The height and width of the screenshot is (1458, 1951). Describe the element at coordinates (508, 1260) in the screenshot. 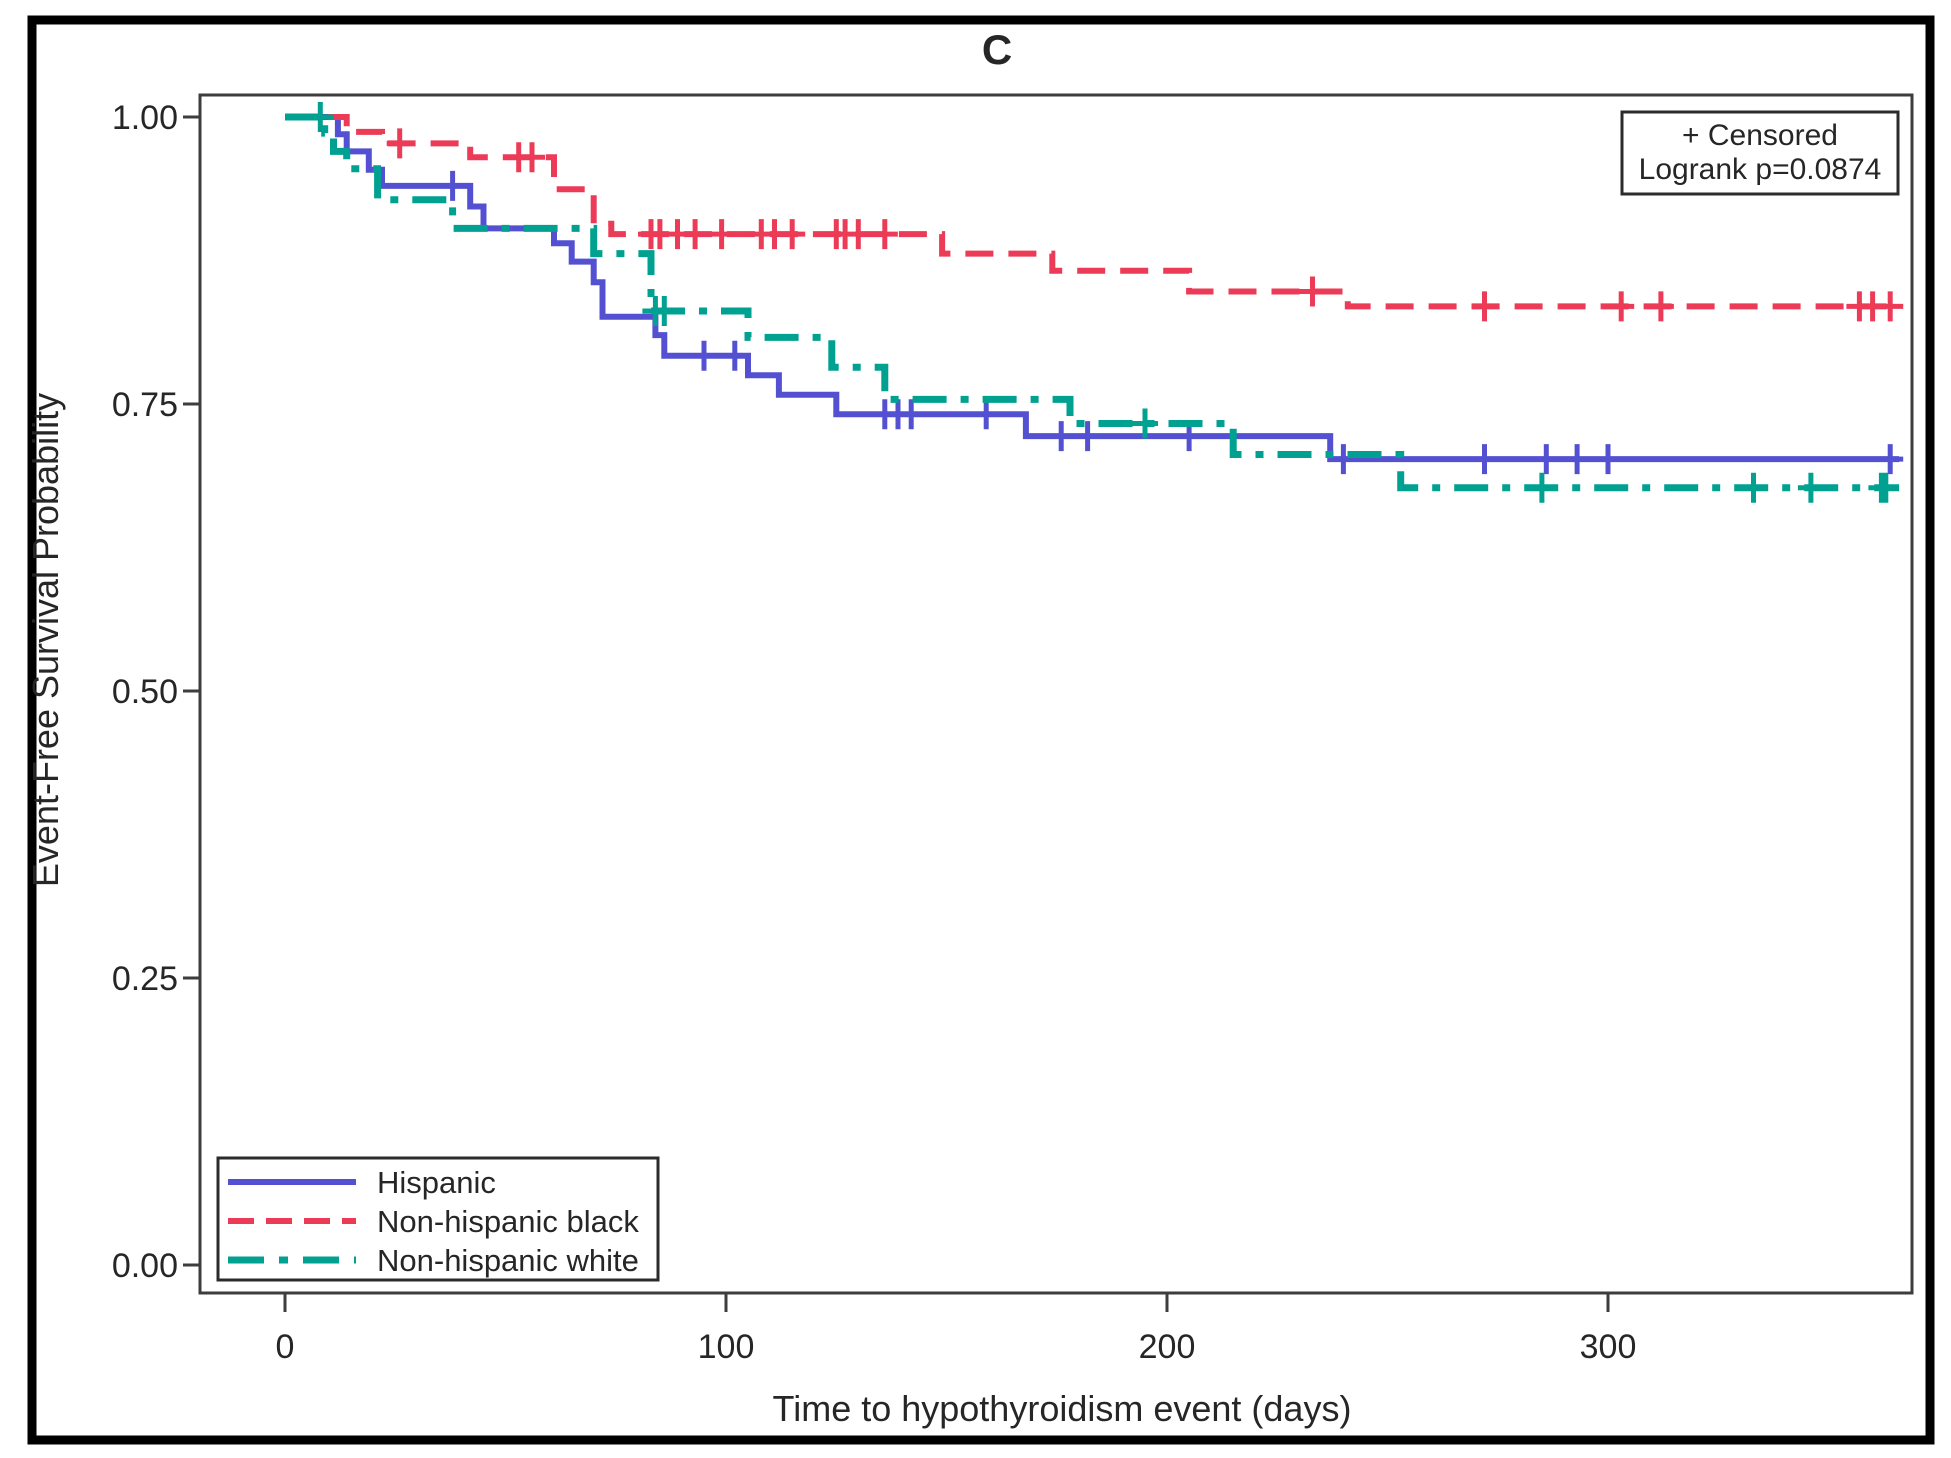

I see `legend-label-non-hispanic-white: Non-hispanic white` at that location.